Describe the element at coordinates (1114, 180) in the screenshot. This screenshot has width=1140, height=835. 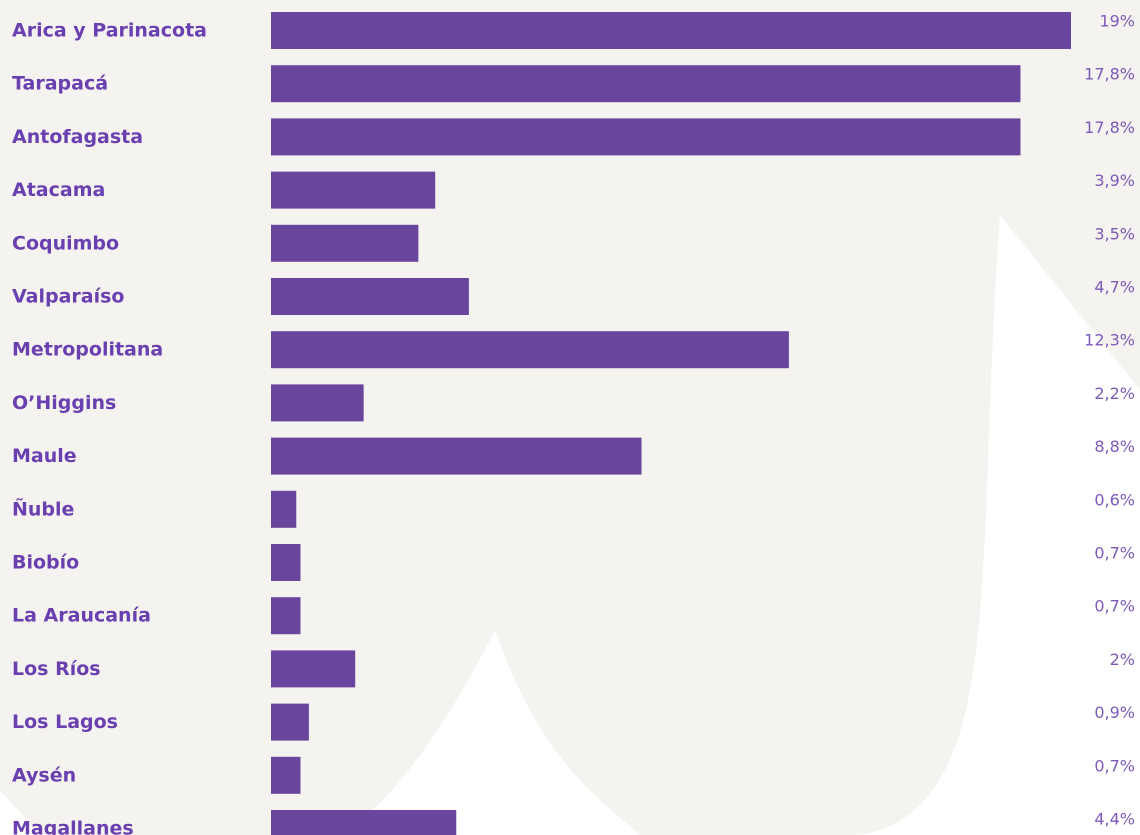
I see `value-label: 3,9%` at that location.